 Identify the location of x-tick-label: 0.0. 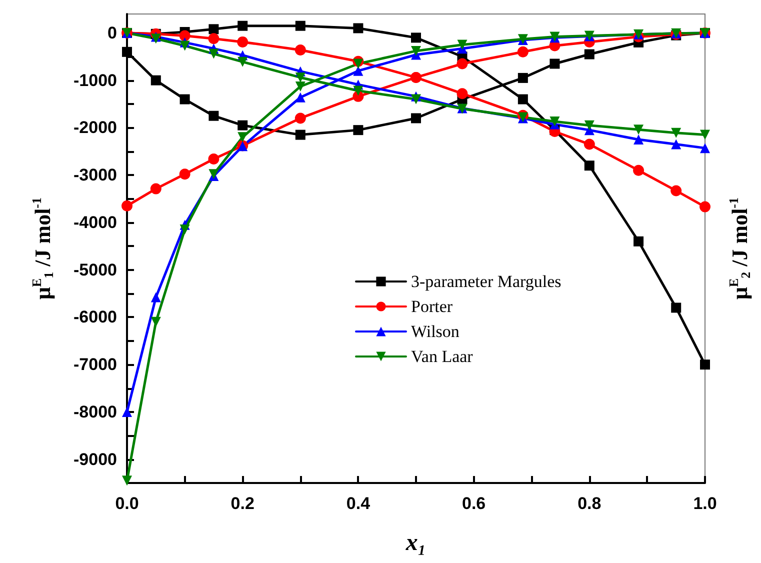
(127, 503).